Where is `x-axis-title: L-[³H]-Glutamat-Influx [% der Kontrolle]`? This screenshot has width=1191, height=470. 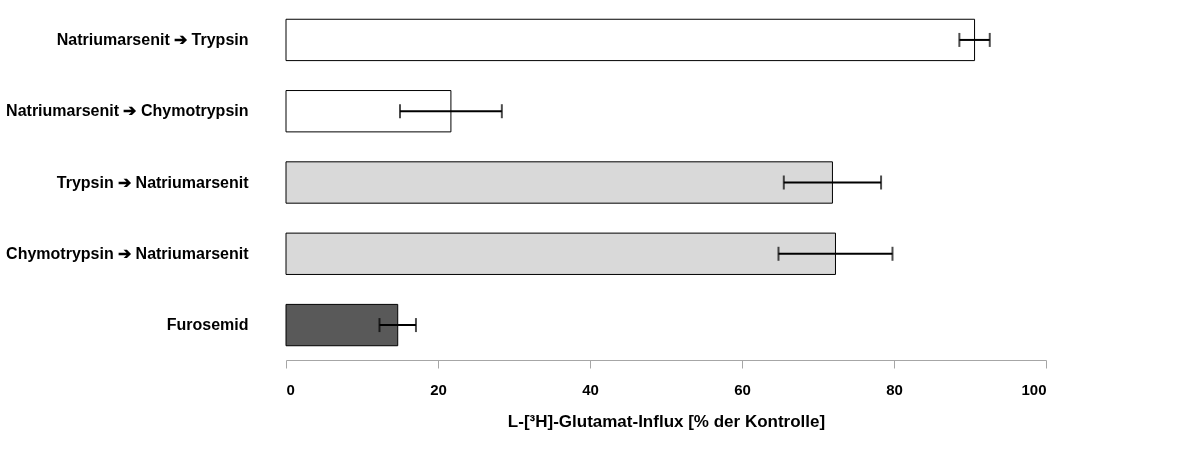 x-axis-title: L-[³H]-Glutamat-Influx [% der Kontrolle] is located at coordinates (666, 421).